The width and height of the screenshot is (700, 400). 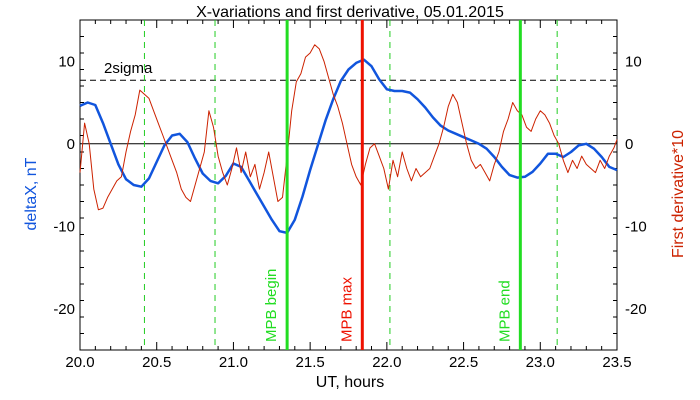 I want to click on right-y-tick-label: 10, so click(x=633, y=61).